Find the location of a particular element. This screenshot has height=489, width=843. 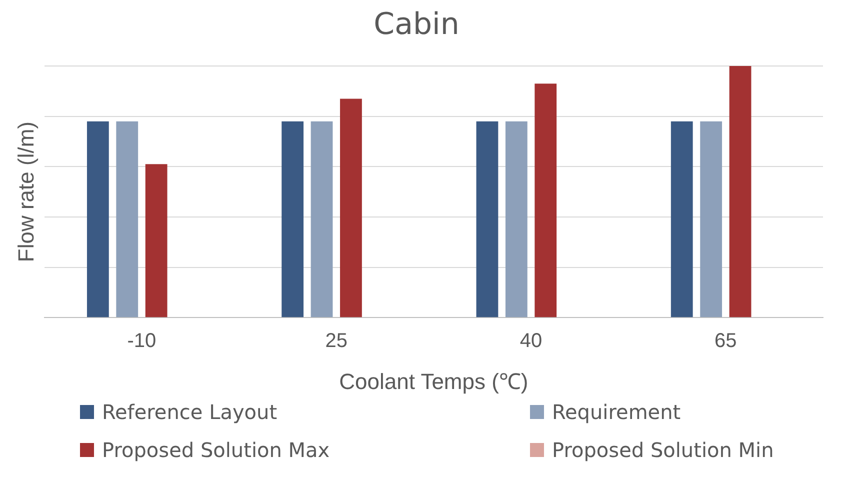

legend-label: Requirement is located at coordinates (616, 412).